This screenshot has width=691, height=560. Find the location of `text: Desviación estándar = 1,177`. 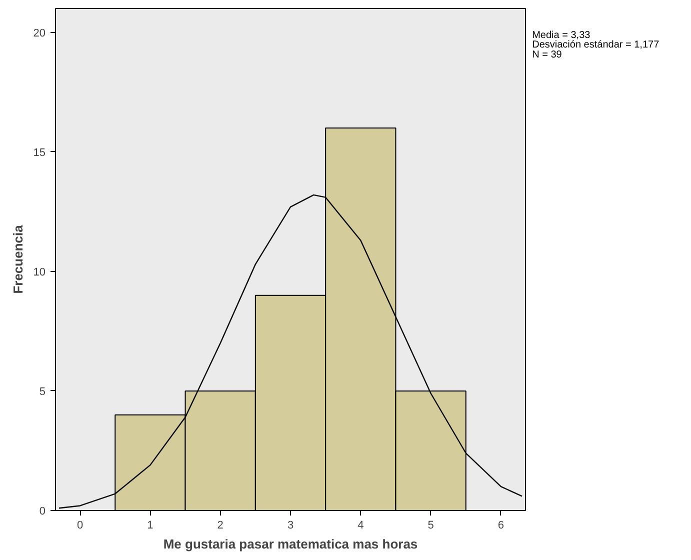

text: Desviación estándar = 1,177 is located at coordinates (596, 45).